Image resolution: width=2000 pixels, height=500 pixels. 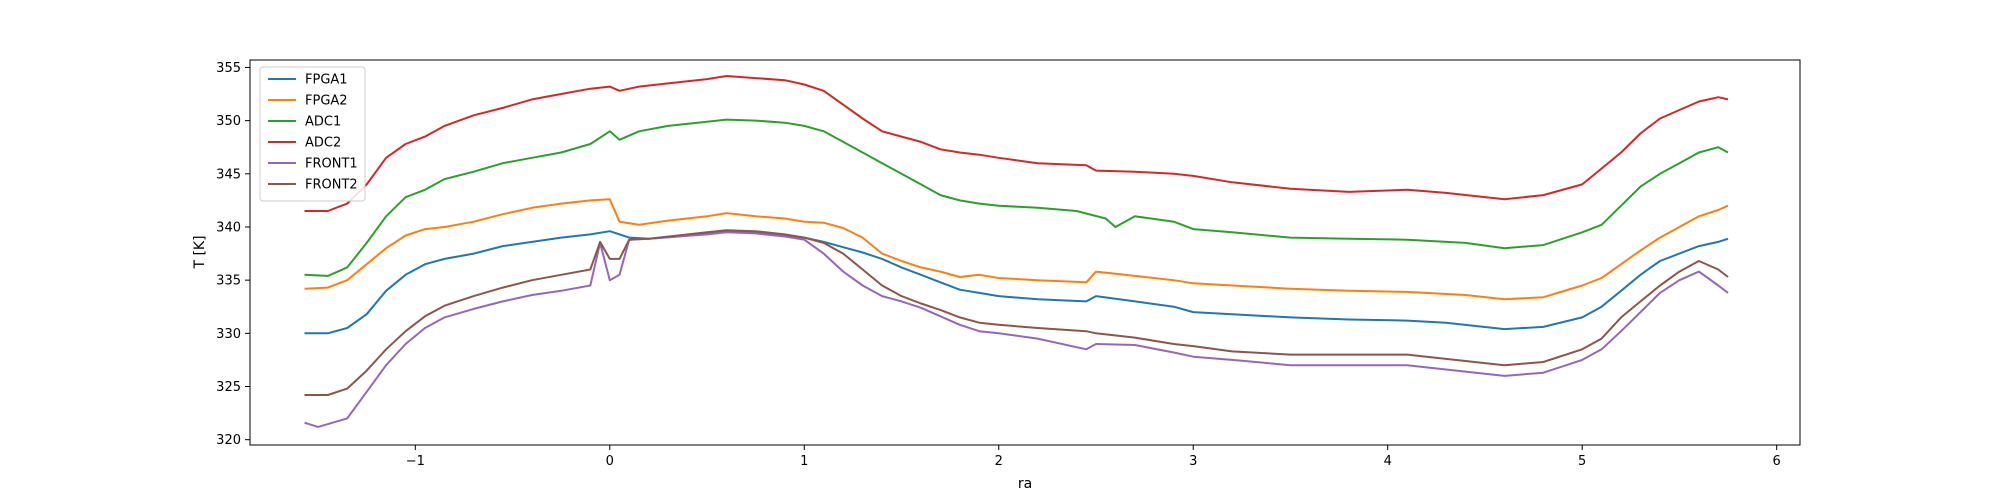 I want to click on legend: FPGA1 FPGA2 ADC1 ADC2 FRONT1 FRONT2, so click(x=312, y=134).